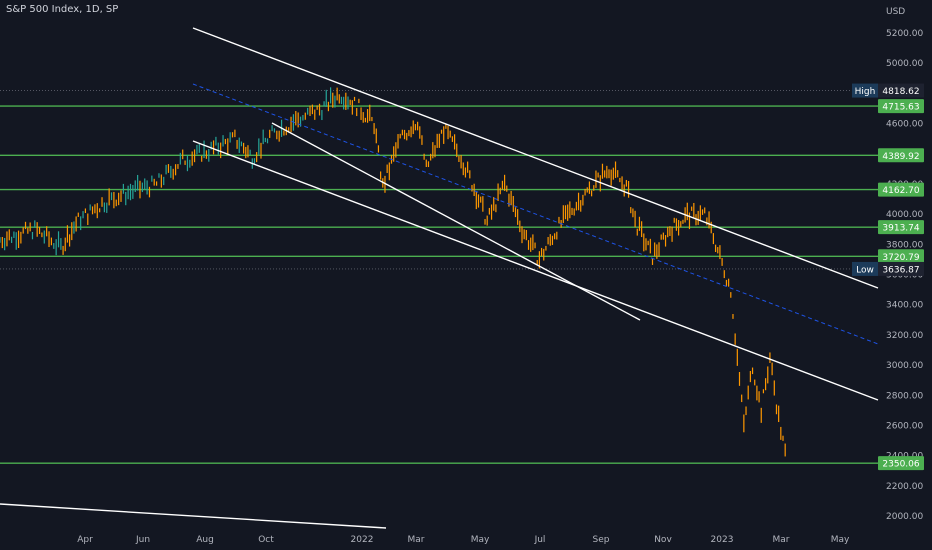  I want to click on marker-name: High, so click(865, 92).